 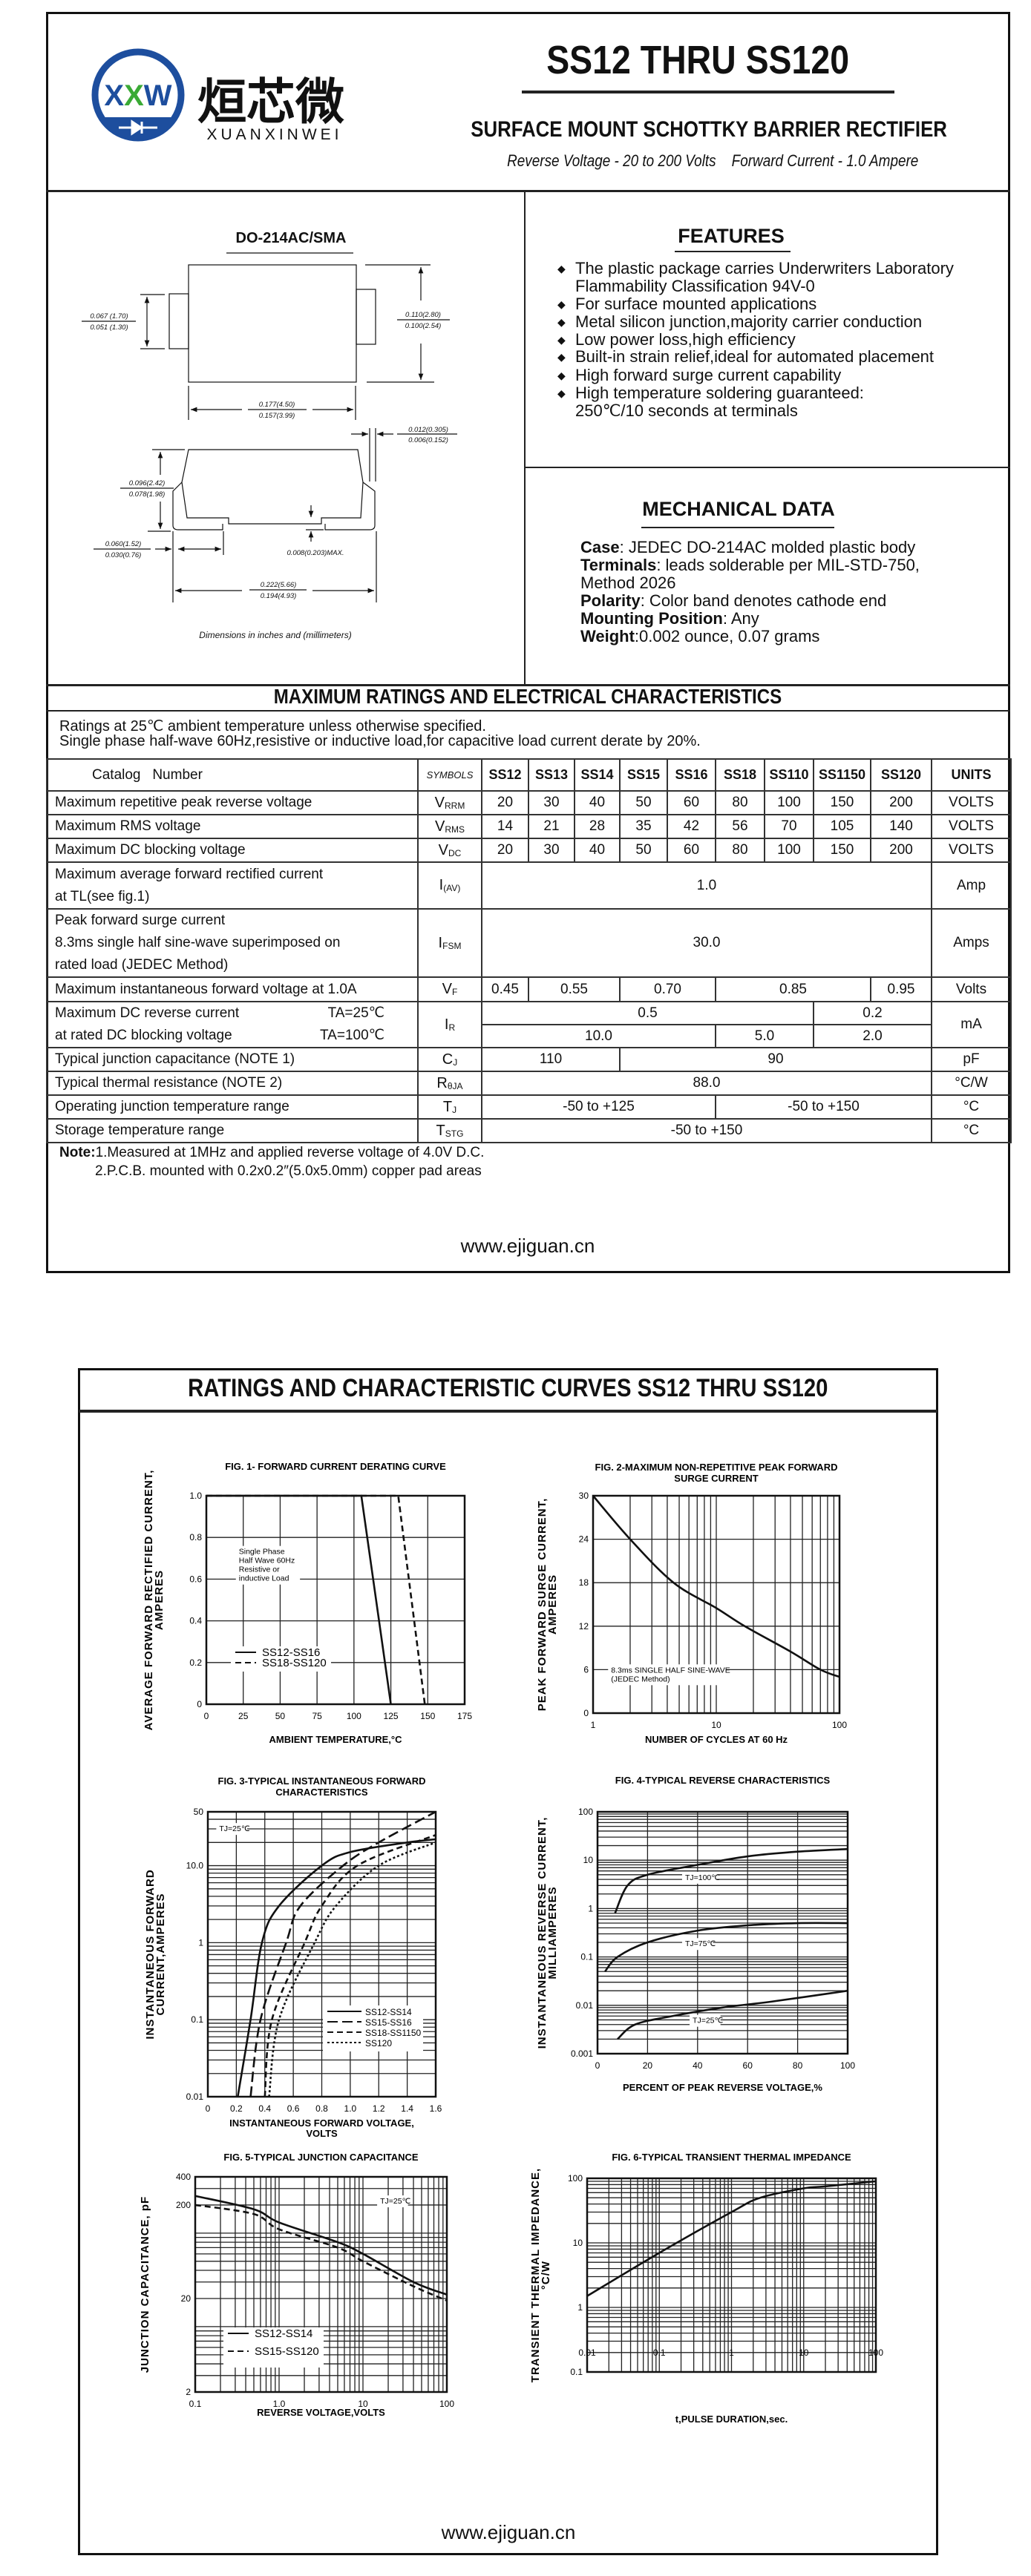 I want to click on mechanical-line: Polarity: Color band denotes cathode end, so click(x=733, y=601).